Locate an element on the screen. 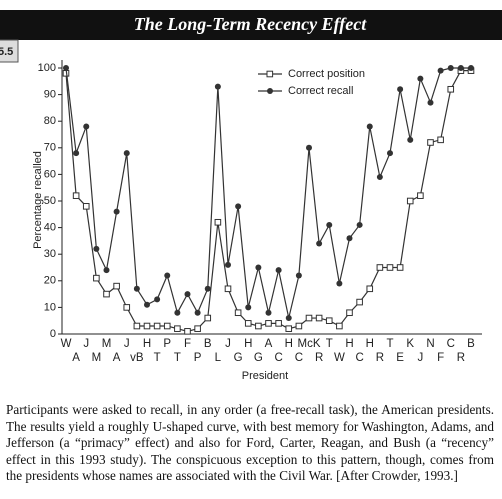 Image resolution: width=502 pixels, height=499 pixels. figure-number: 5.5 is located at coordinates (6, 52).